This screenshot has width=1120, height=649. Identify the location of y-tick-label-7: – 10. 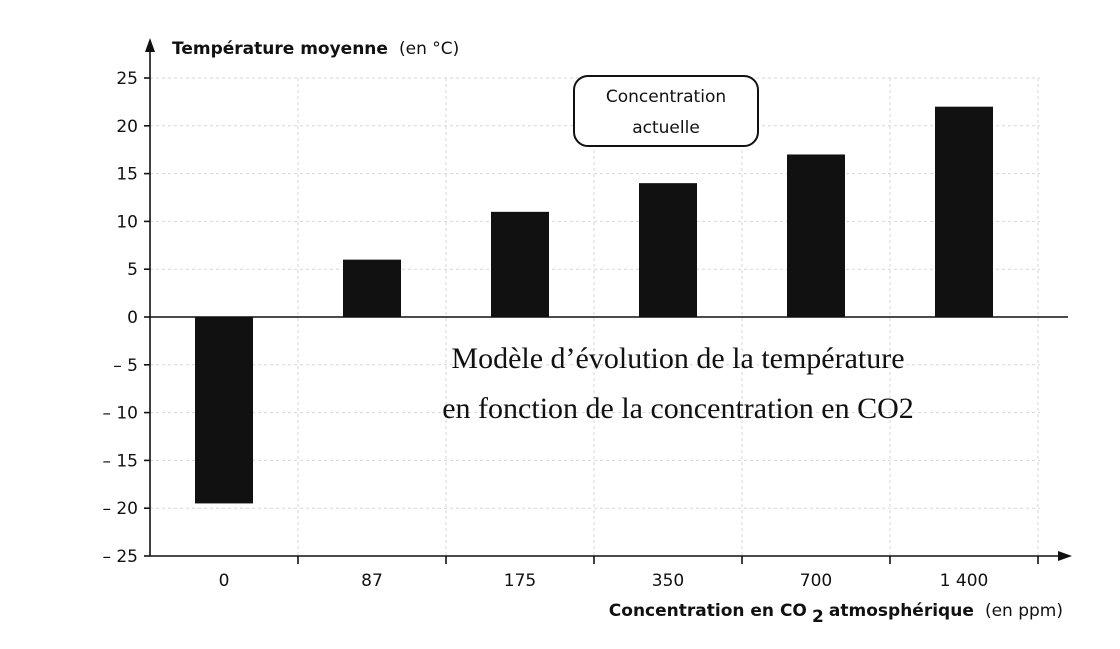
(120, 414).